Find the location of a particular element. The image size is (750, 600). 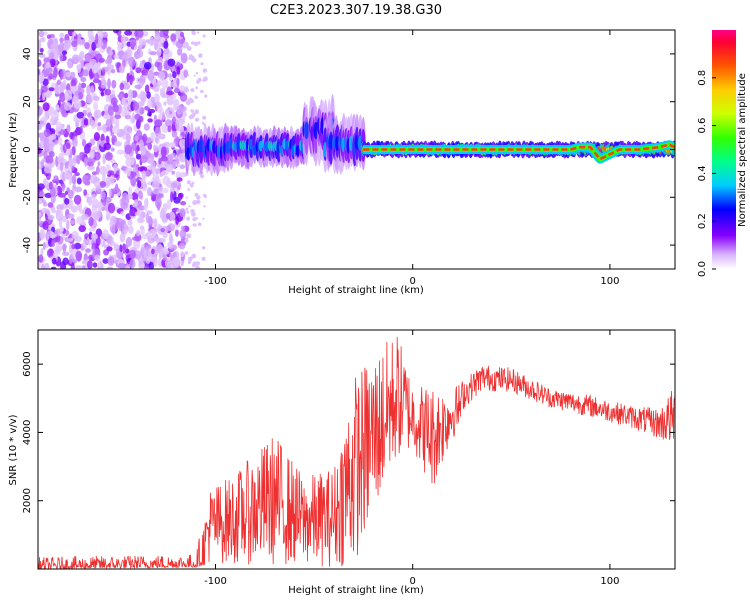

snr-xlabel: Height of straight line (km) is located at coordinates (356, 590).